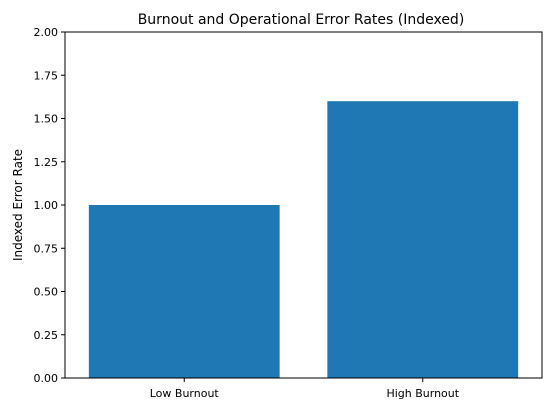 Image resolution: width=550 pixels, height=416 pixels. Describe the element at coordinates (46, 378) in the screenshot. I see `y-tick-label: 0.00` at that location.